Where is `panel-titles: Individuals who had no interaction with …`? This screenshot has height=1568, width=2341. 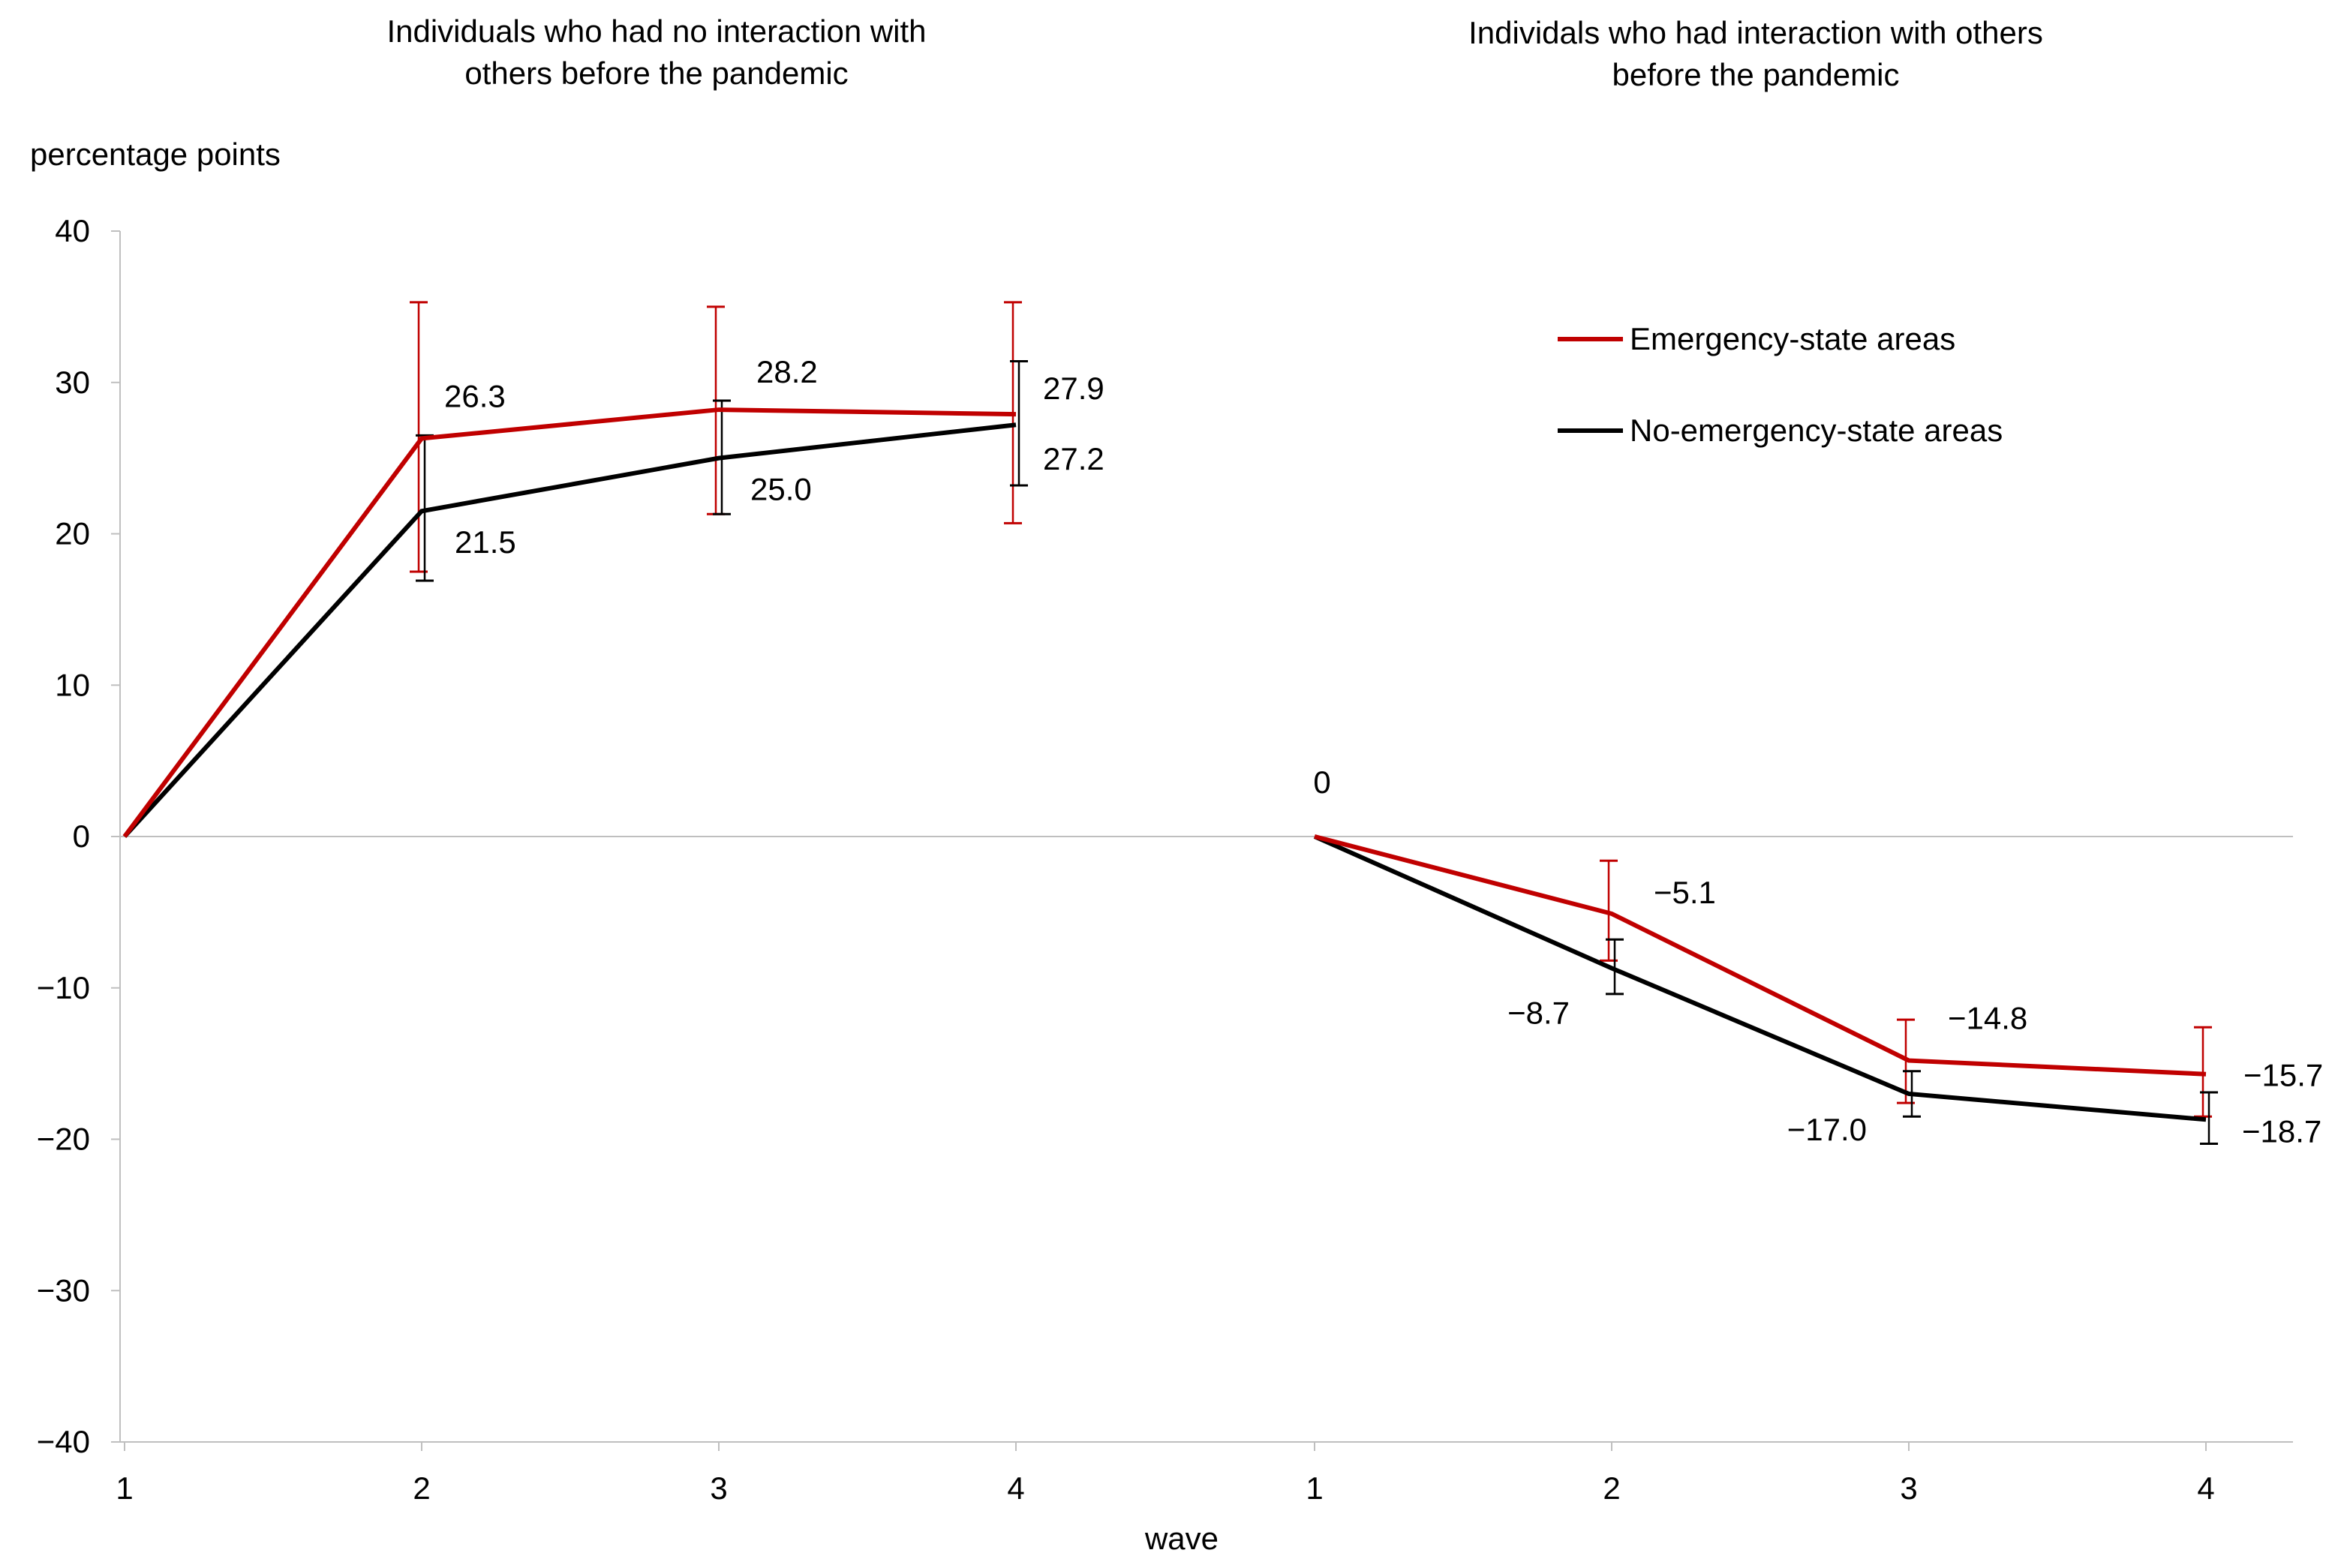 panel-titles: Individuals who had no interaction with … is located at coordinates (1214, 53).